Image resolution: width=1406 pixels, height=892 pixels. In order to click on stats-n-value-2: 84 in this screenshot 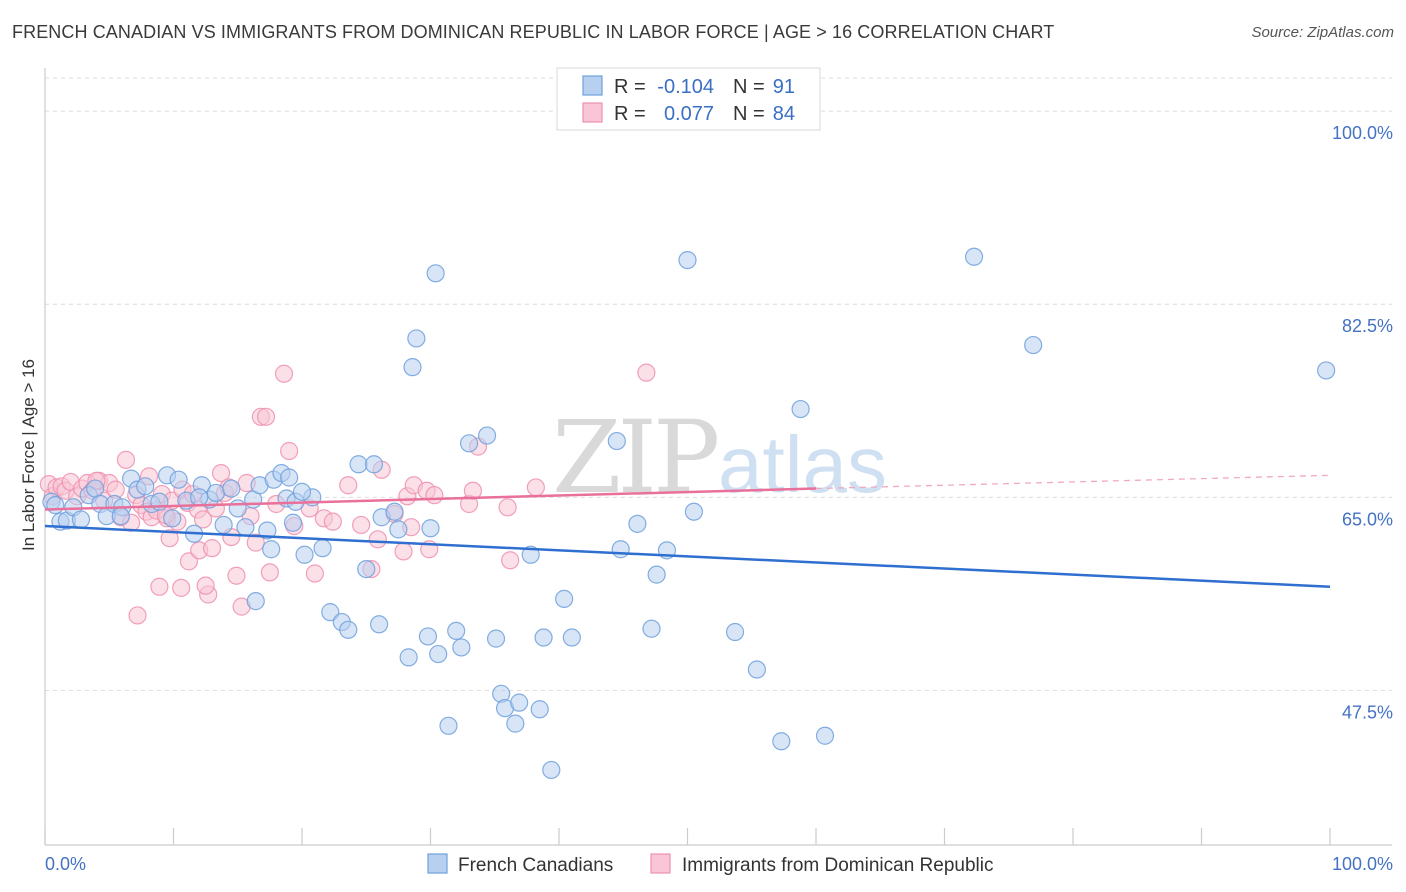, I will do `click(784, 114)`.